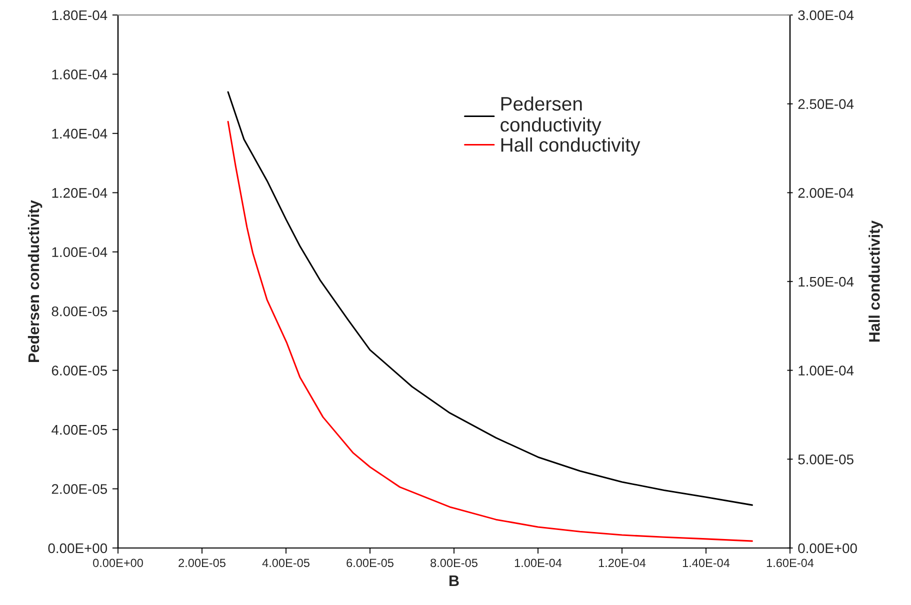  What do you see at coordinates (454, 581) in the screenshot?
I see `x-axis-title: B` at bounding box center [454, 581].